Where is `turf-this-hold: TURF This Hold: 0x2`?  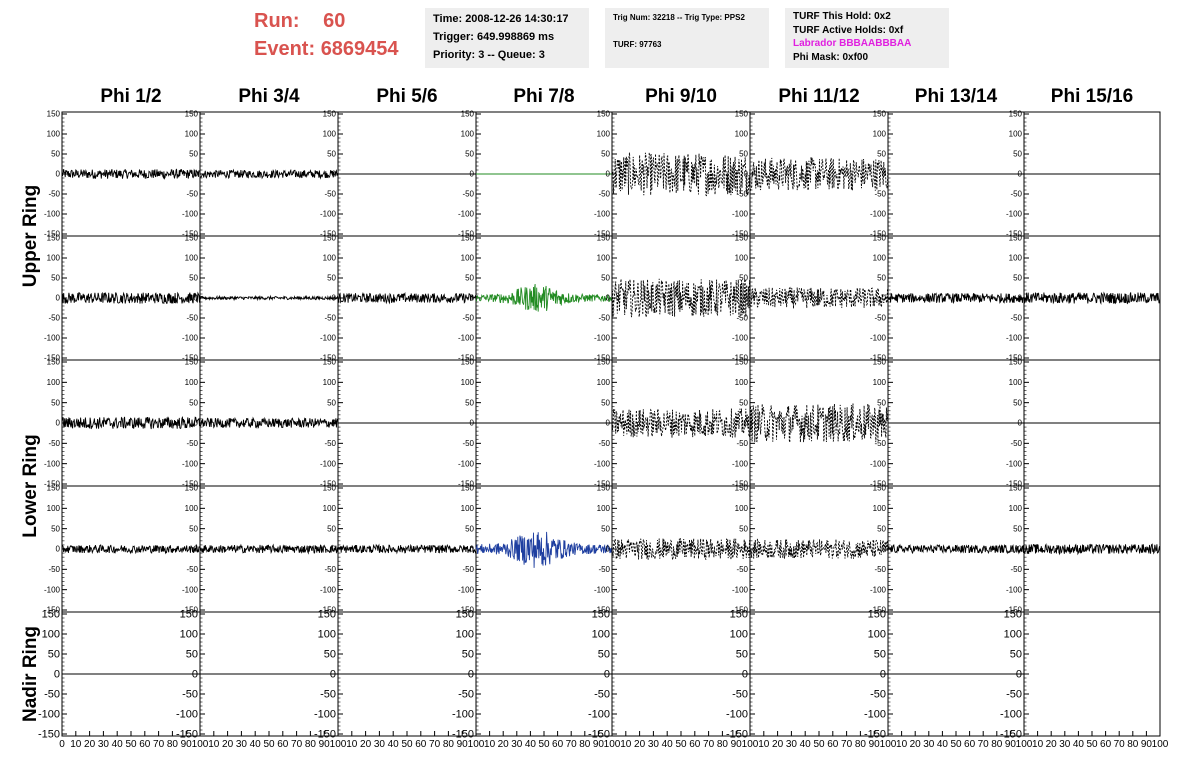
turf-this-hold: TURF This Hold: 0x2 is located at coordinates (842, 16).